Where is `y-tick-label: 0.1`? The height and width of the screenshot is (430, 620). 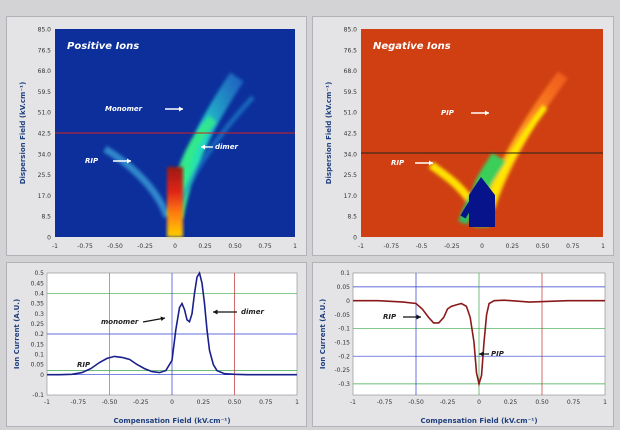 y-tick-label: 0.1 is located at coordinates (39, 355).